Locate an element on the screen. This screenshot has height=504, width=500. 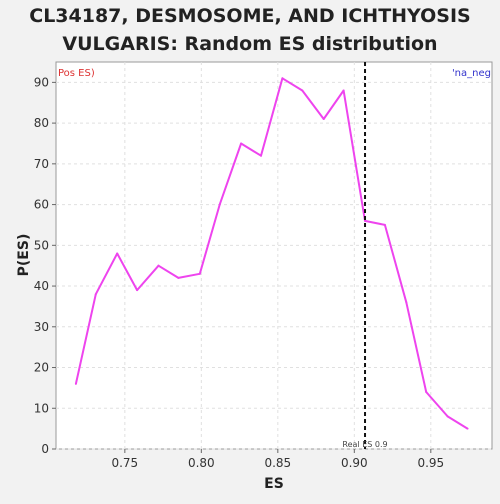
y-tick-label: 90 is located at coordinates (41, 82).